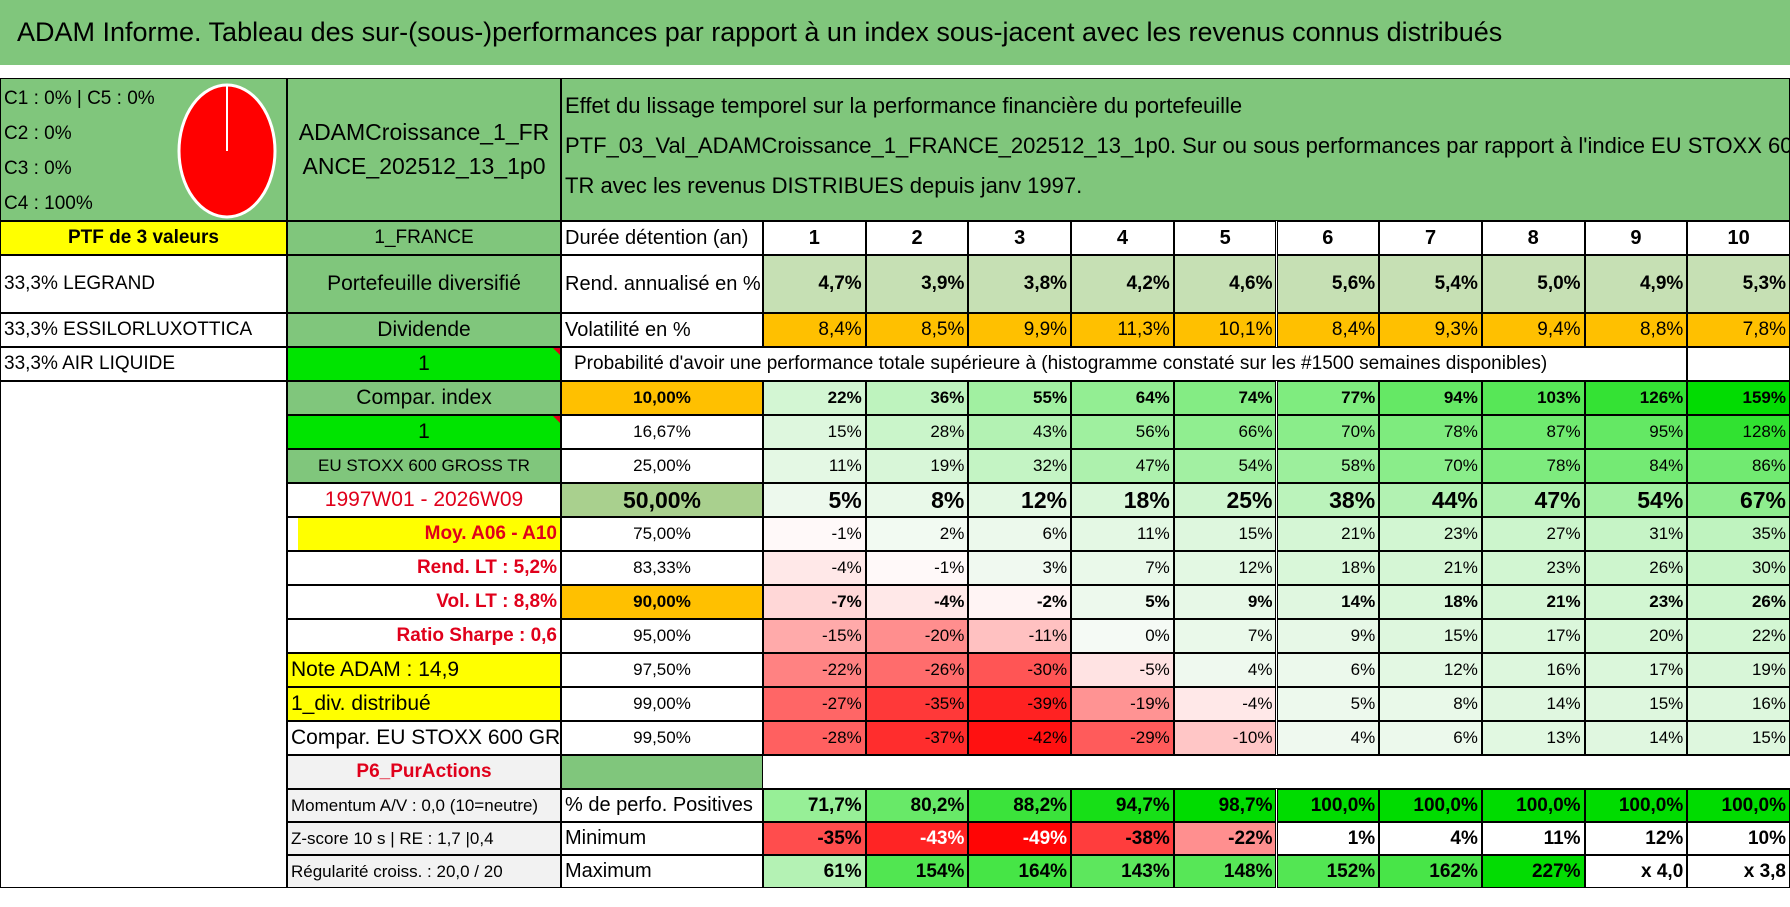  I want to click on holding-row: 33,3% LEGRAND, so click(143, 284).